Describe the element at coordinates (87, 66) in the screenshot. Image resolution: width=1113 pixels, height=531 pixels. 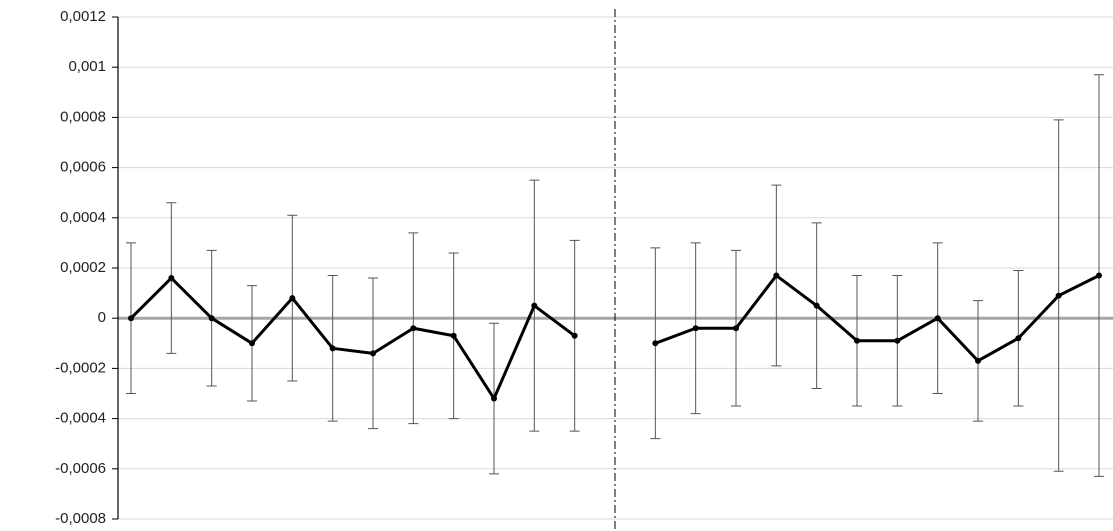
I see `y-tick-label: 0,001` at that location.